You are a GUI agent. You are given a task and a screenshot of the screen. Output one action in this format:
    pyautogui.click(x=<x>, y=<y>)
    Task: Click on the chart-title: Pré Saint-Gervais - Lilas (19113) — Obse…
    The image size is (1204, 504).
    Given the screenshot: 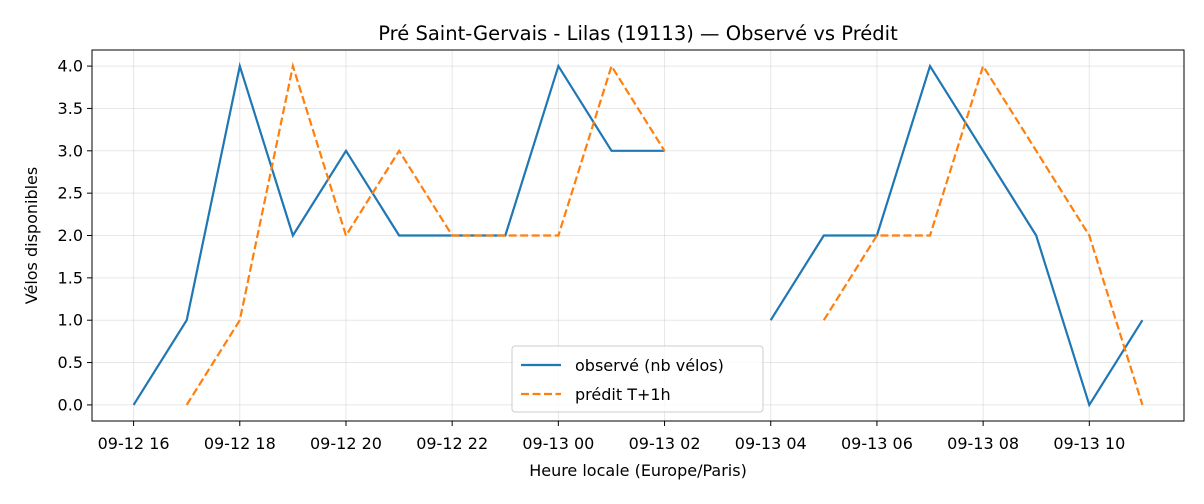 What is the action you would take?
    pyautogui.click(x=638, y=33)
    